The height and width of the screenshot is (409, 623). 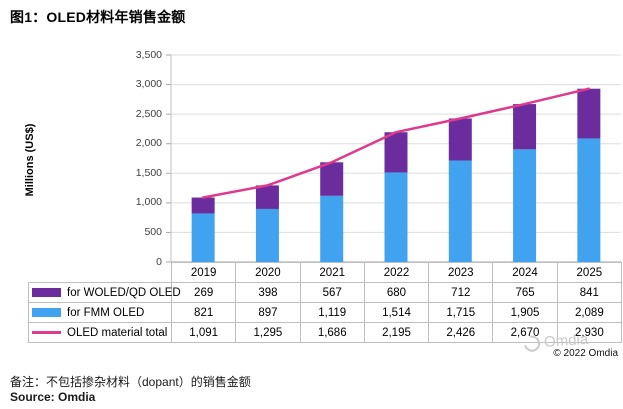 What do you see at coordinates (589, 272) in the screenshot?
I see `year-header-cell: 2025` at bounding box center [589, 272].